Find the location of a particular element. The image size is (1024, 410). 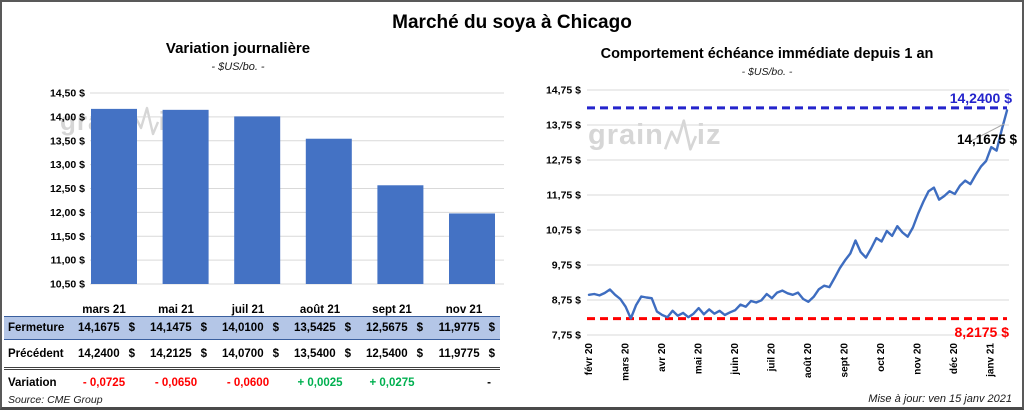

x-tick-label: juin 20 is located at coordinates (735, 359).